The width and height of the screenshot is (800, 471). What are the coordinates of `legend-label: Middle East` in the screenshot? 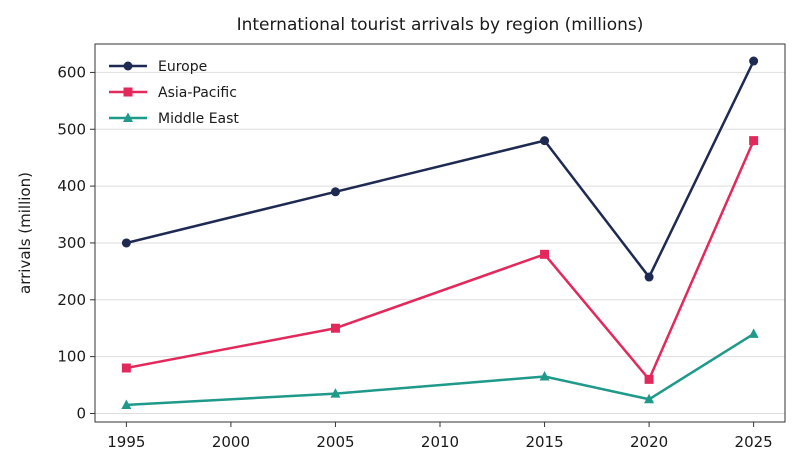 It's located at (198, 119).